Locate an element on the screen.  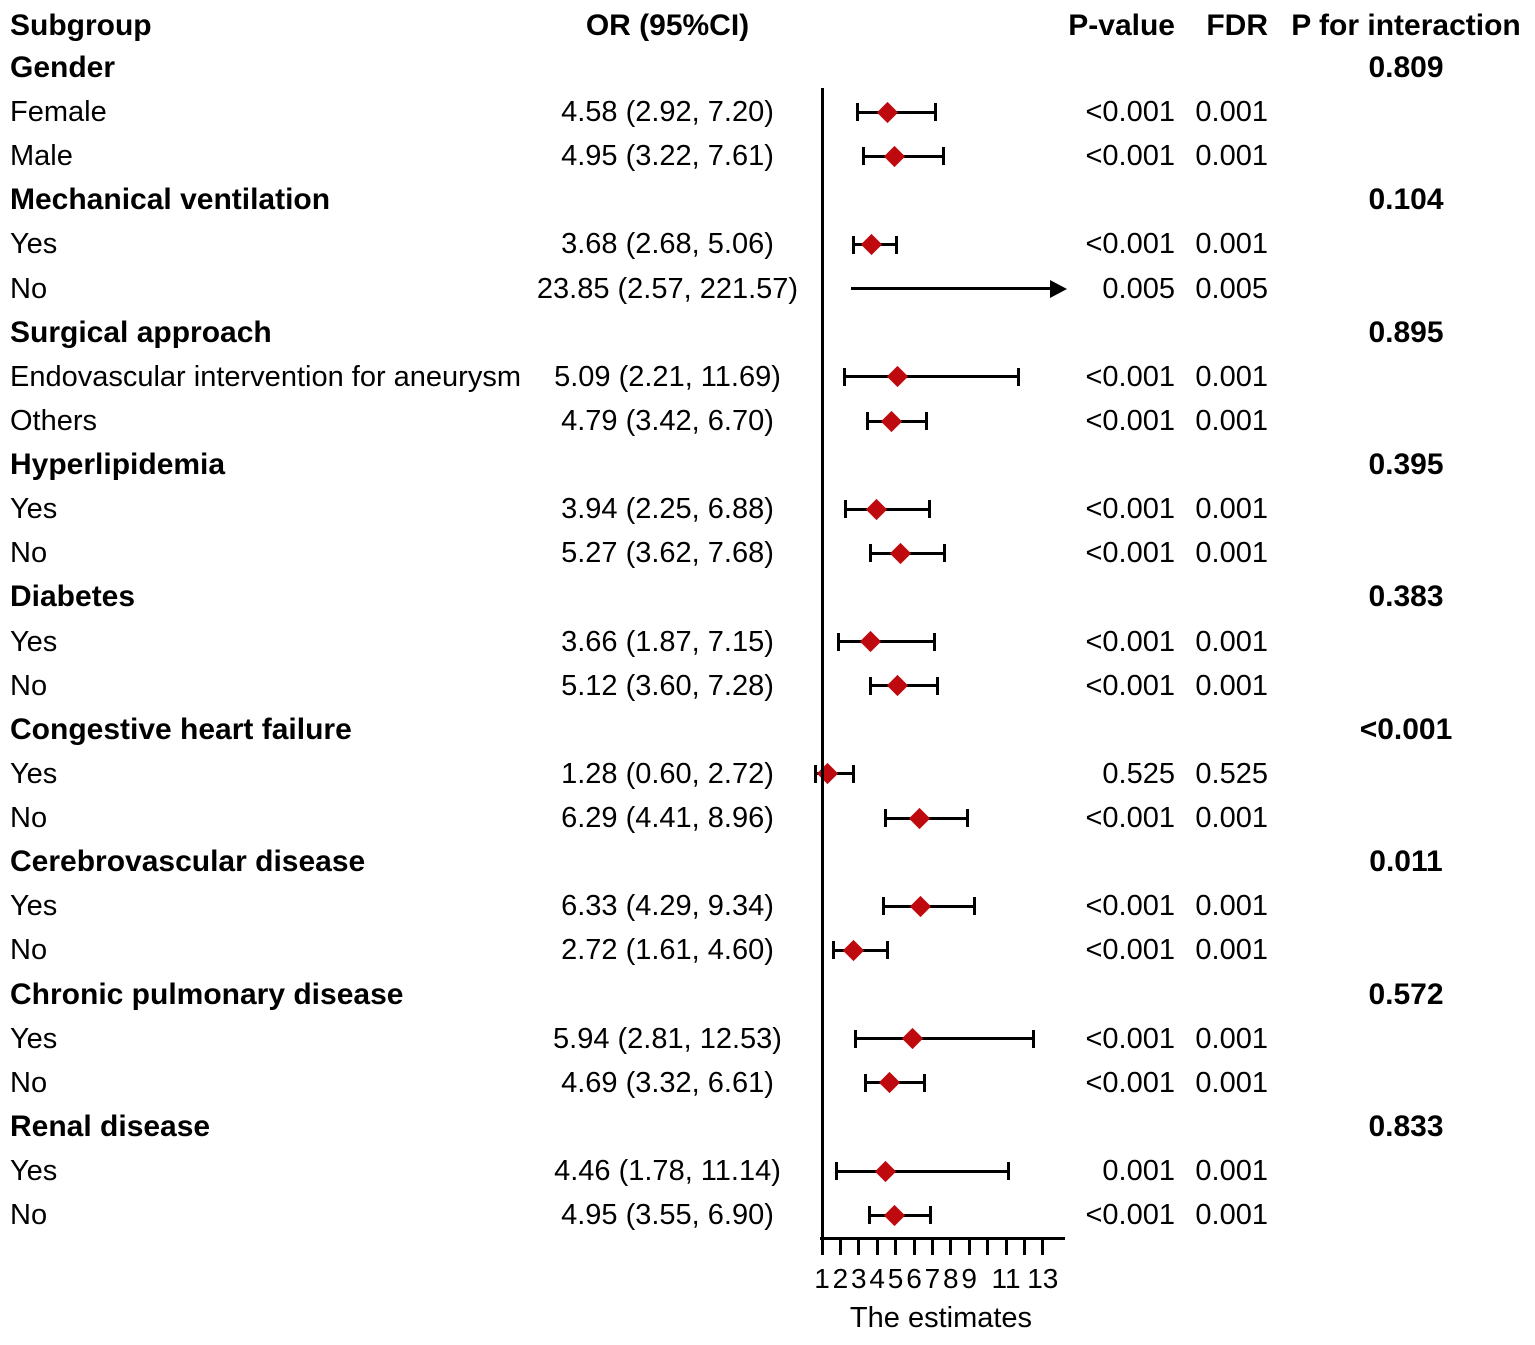
or-ci-value: 3.68 (2.68, 5.06) is located at coordinates (667, 244).